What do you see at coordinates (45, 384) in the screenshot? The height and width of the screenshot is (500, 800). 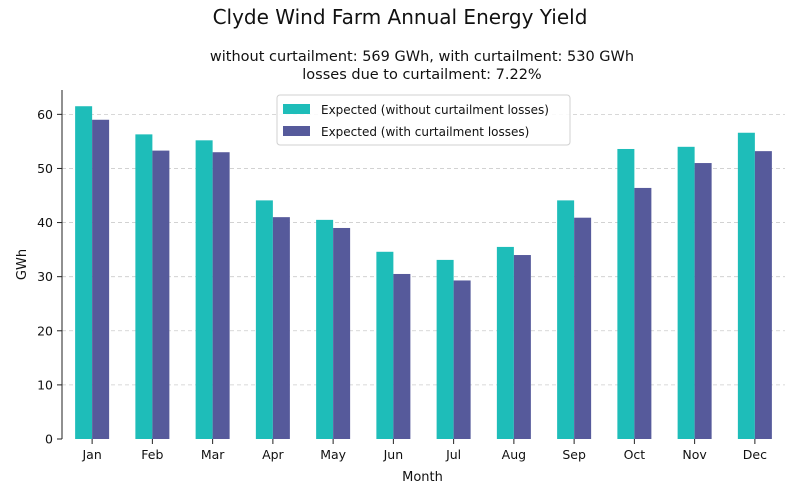 I see `y-tick-label: 10` at bounding box center [45, 384].